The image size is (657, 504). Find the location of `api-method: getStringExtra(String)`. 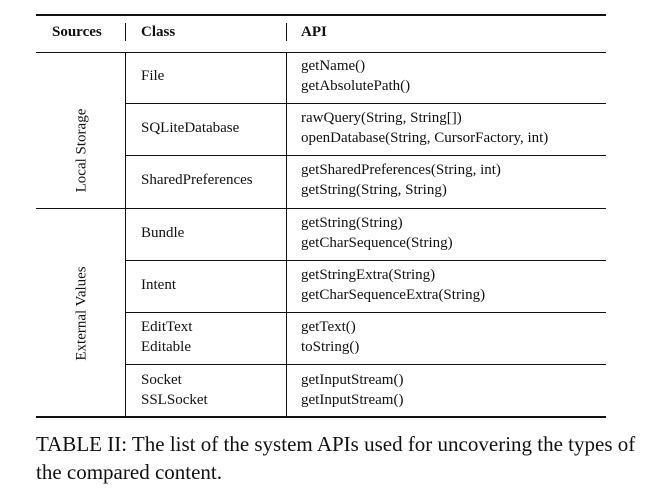

api-method: getStringExtra(String) is located at coordinates (368, 275).